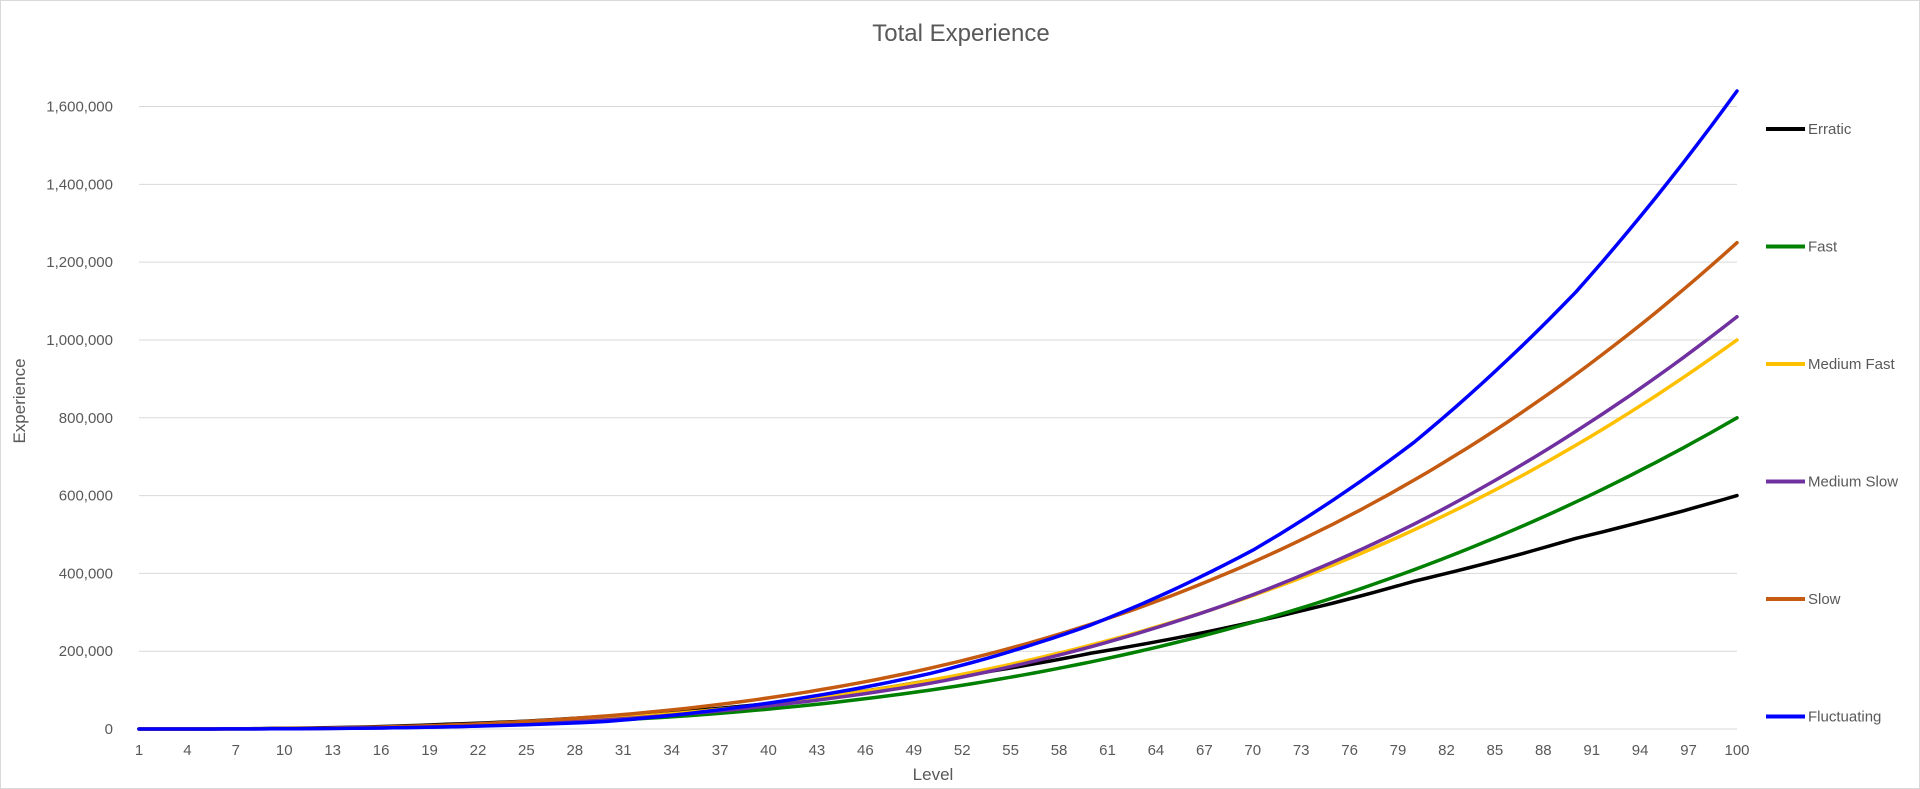 The height and width of the screenshot is (789, 1920). Describe the element at coordinates (1824, 599) in the screenshot. I see `legend-label: Slow` at that location.